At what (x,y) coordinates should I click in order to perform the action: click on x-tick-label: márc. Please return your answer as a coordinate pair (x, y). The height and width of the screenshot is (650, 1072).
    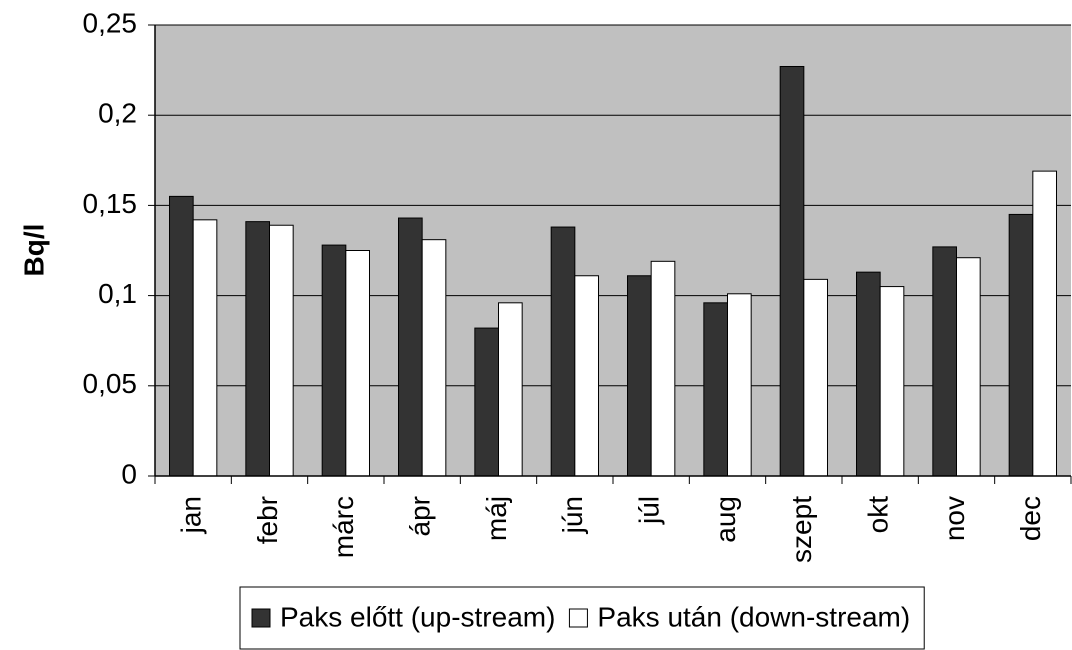
    Looking at the image, I should click on (343, 527).